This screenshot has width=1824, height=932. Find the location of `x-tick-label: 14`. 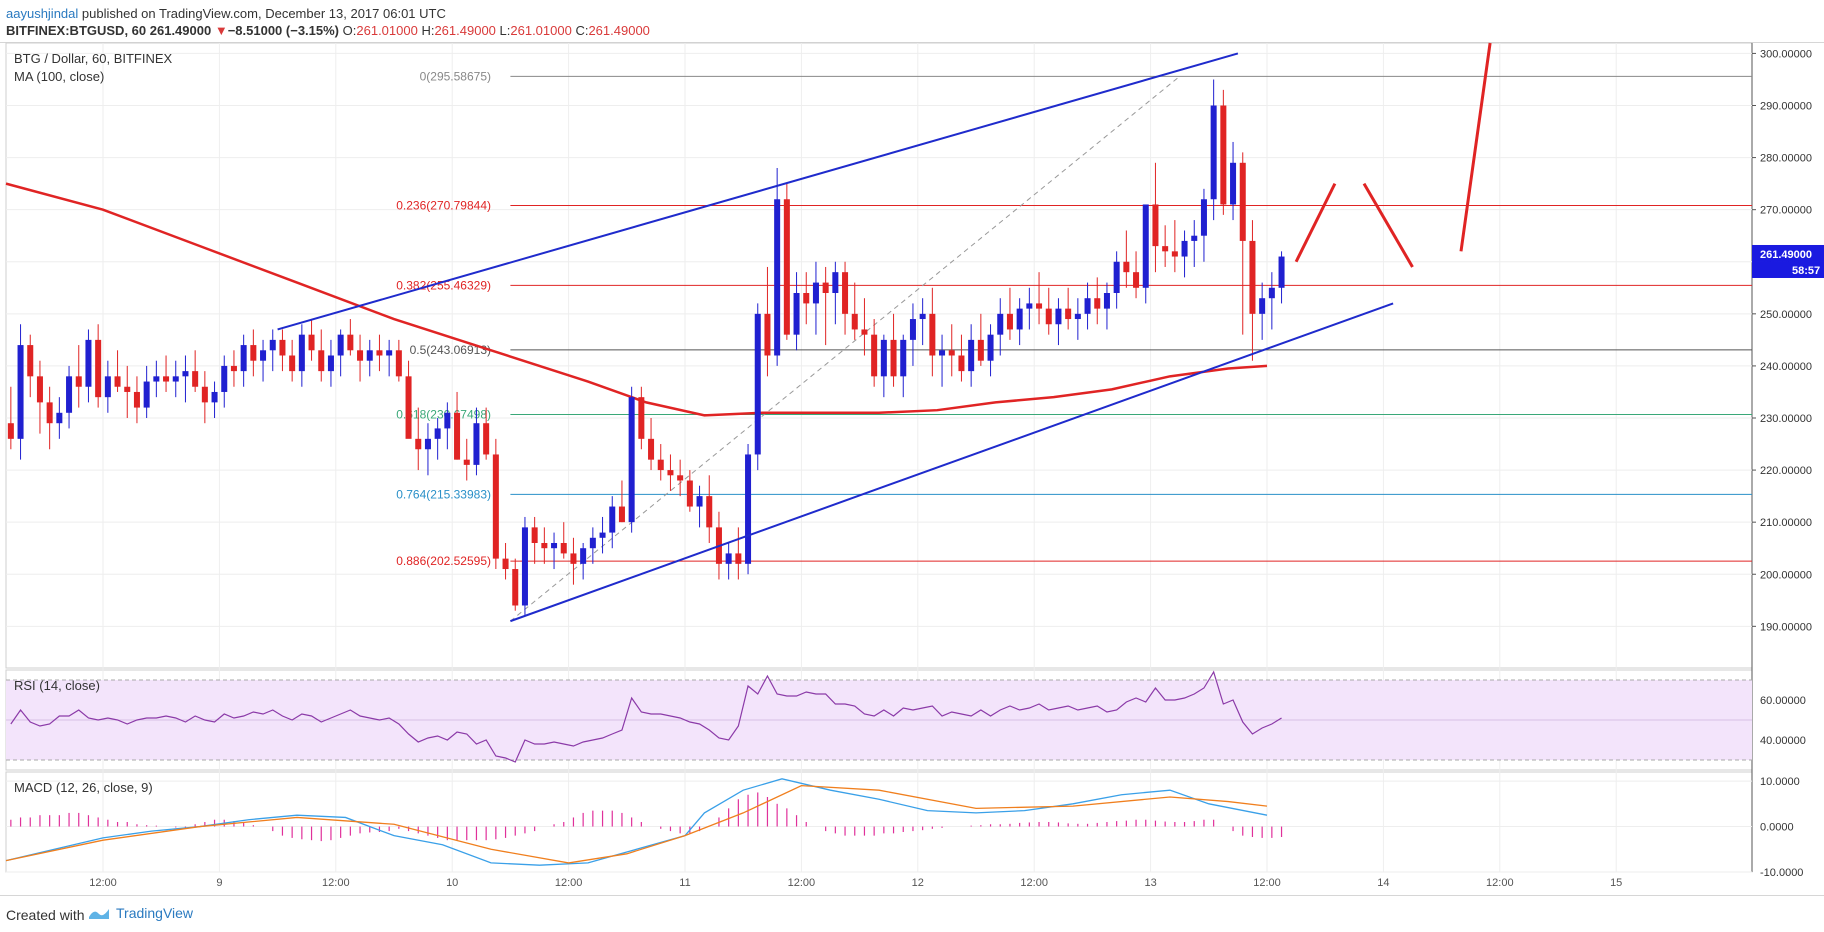

x-tick-label: 14 is located at coordinates (1383, 883).